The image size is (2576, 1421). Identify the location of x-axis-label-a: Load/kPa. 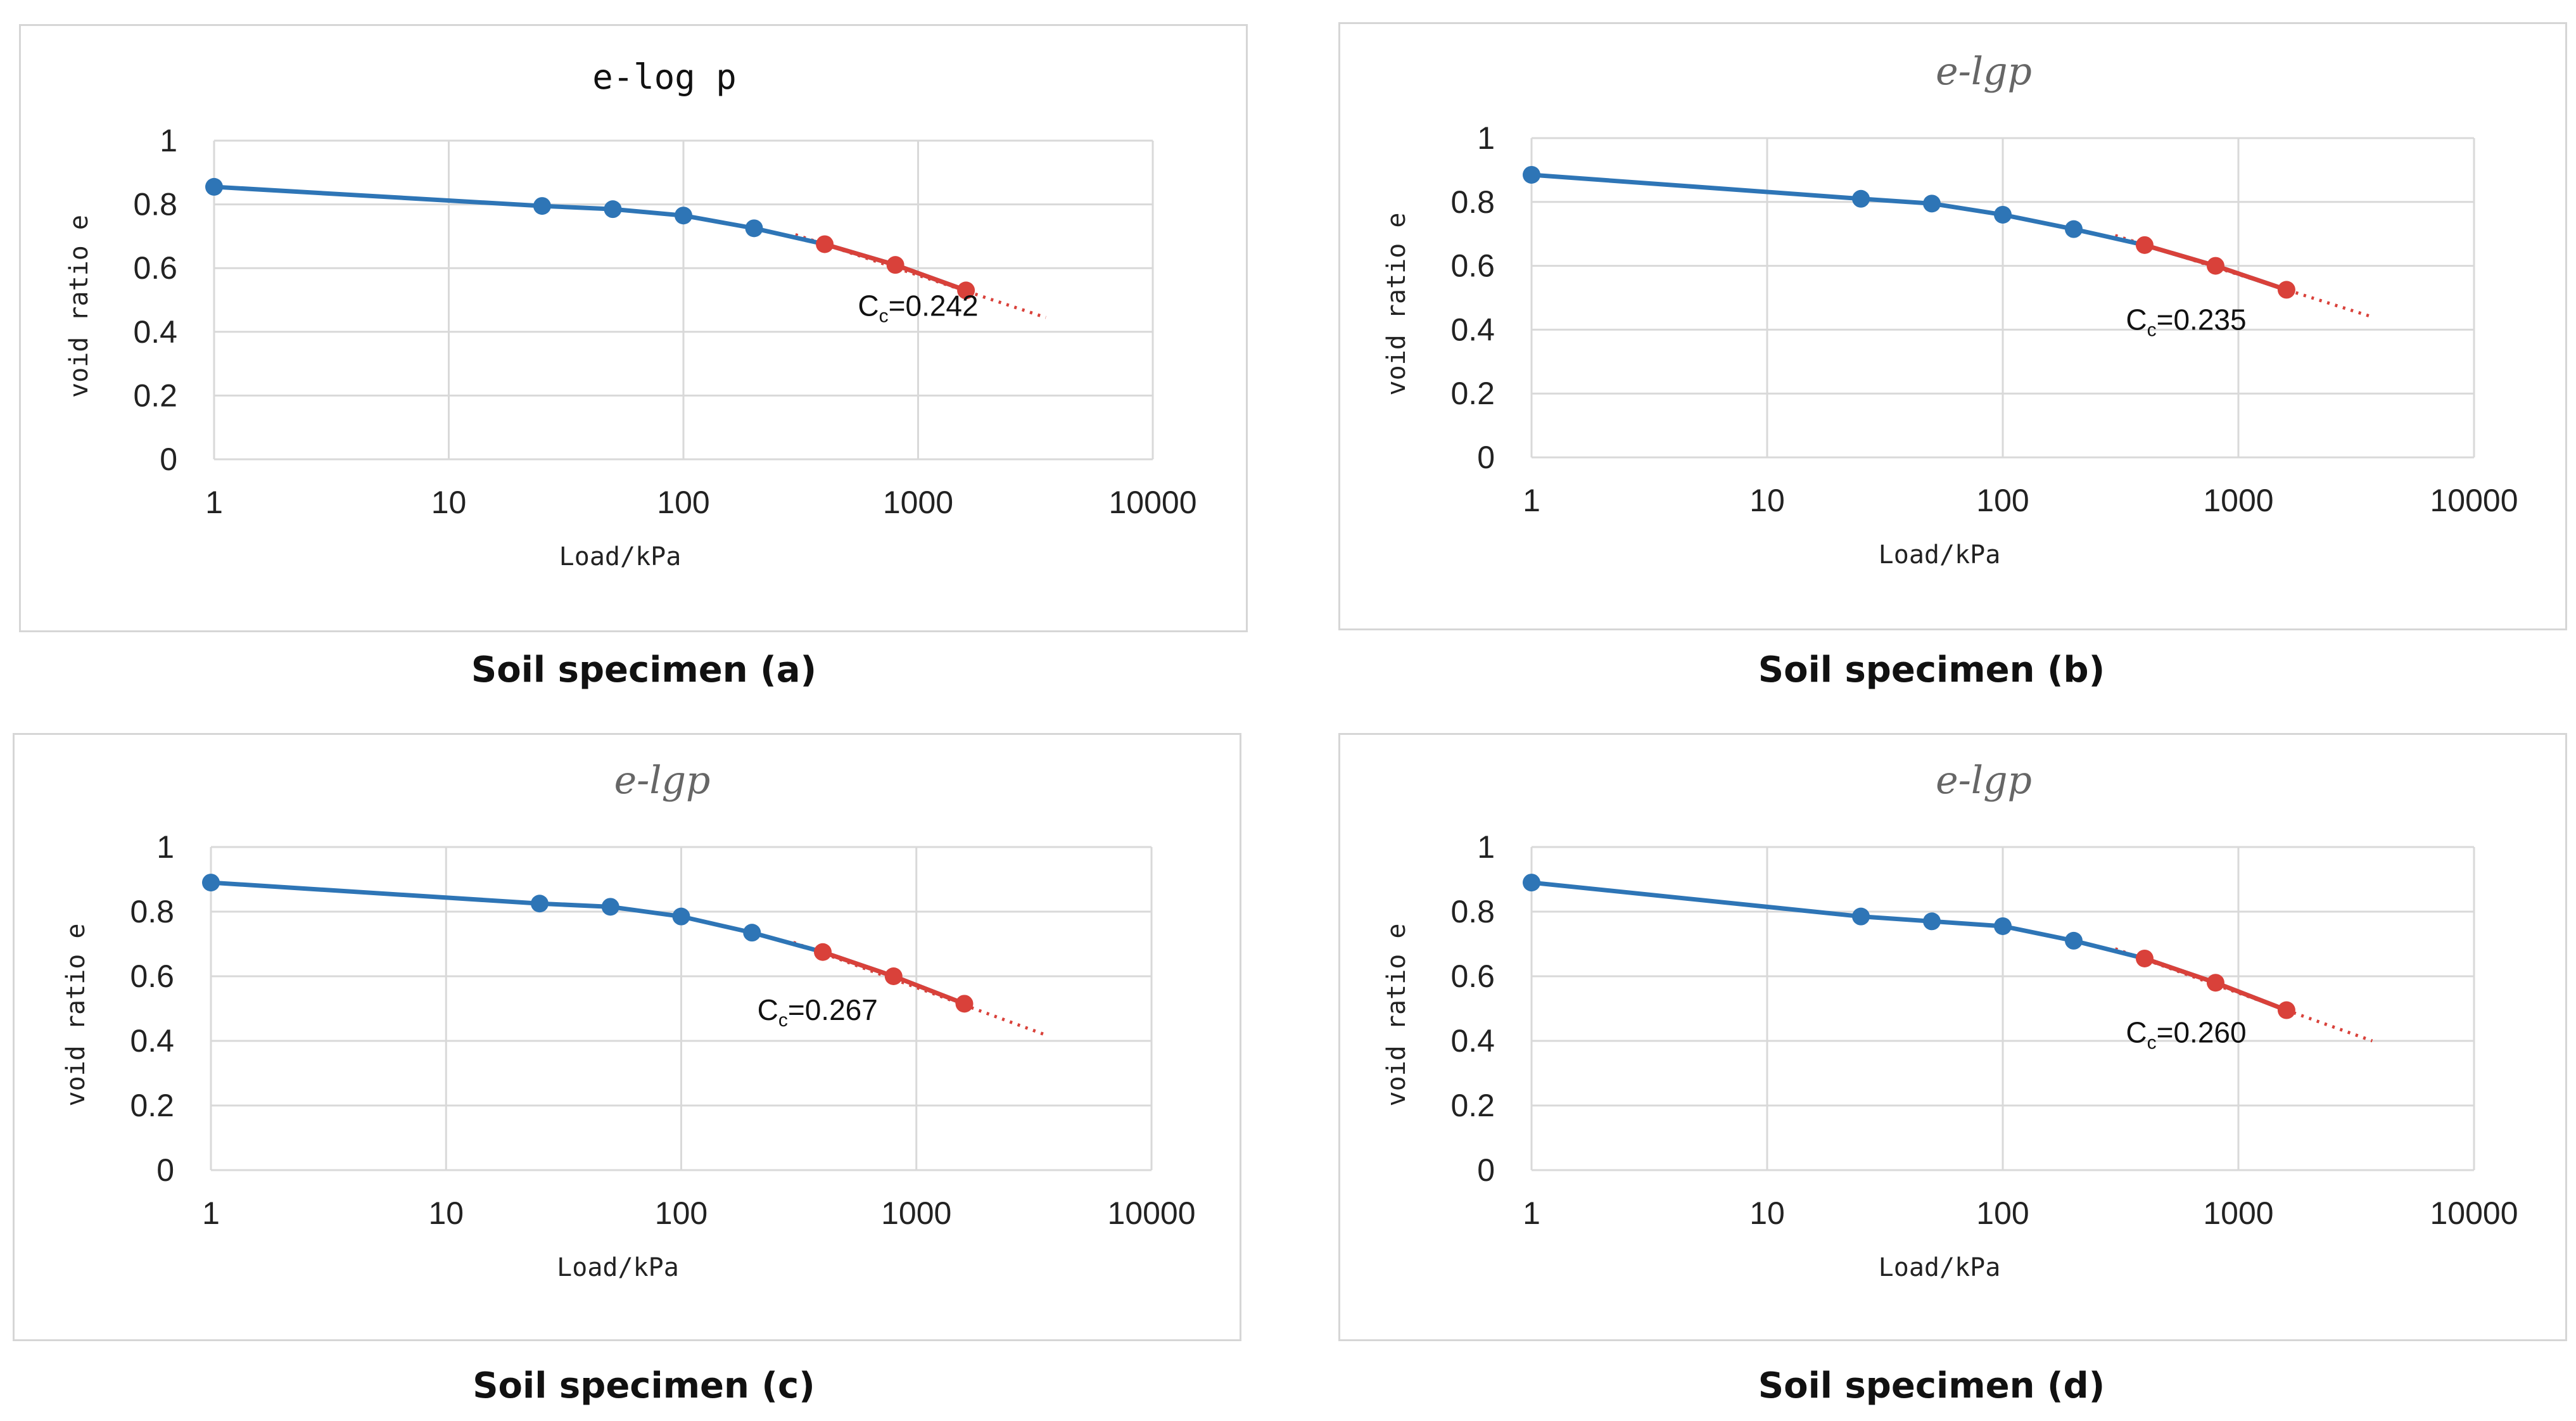
(620, 556).